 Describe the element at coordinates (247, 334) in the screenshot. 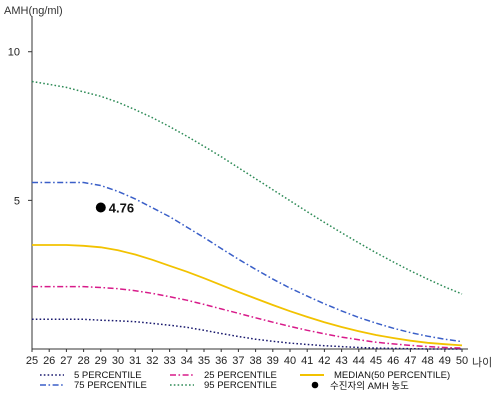

I see `series-line-5-percentile` at that location.